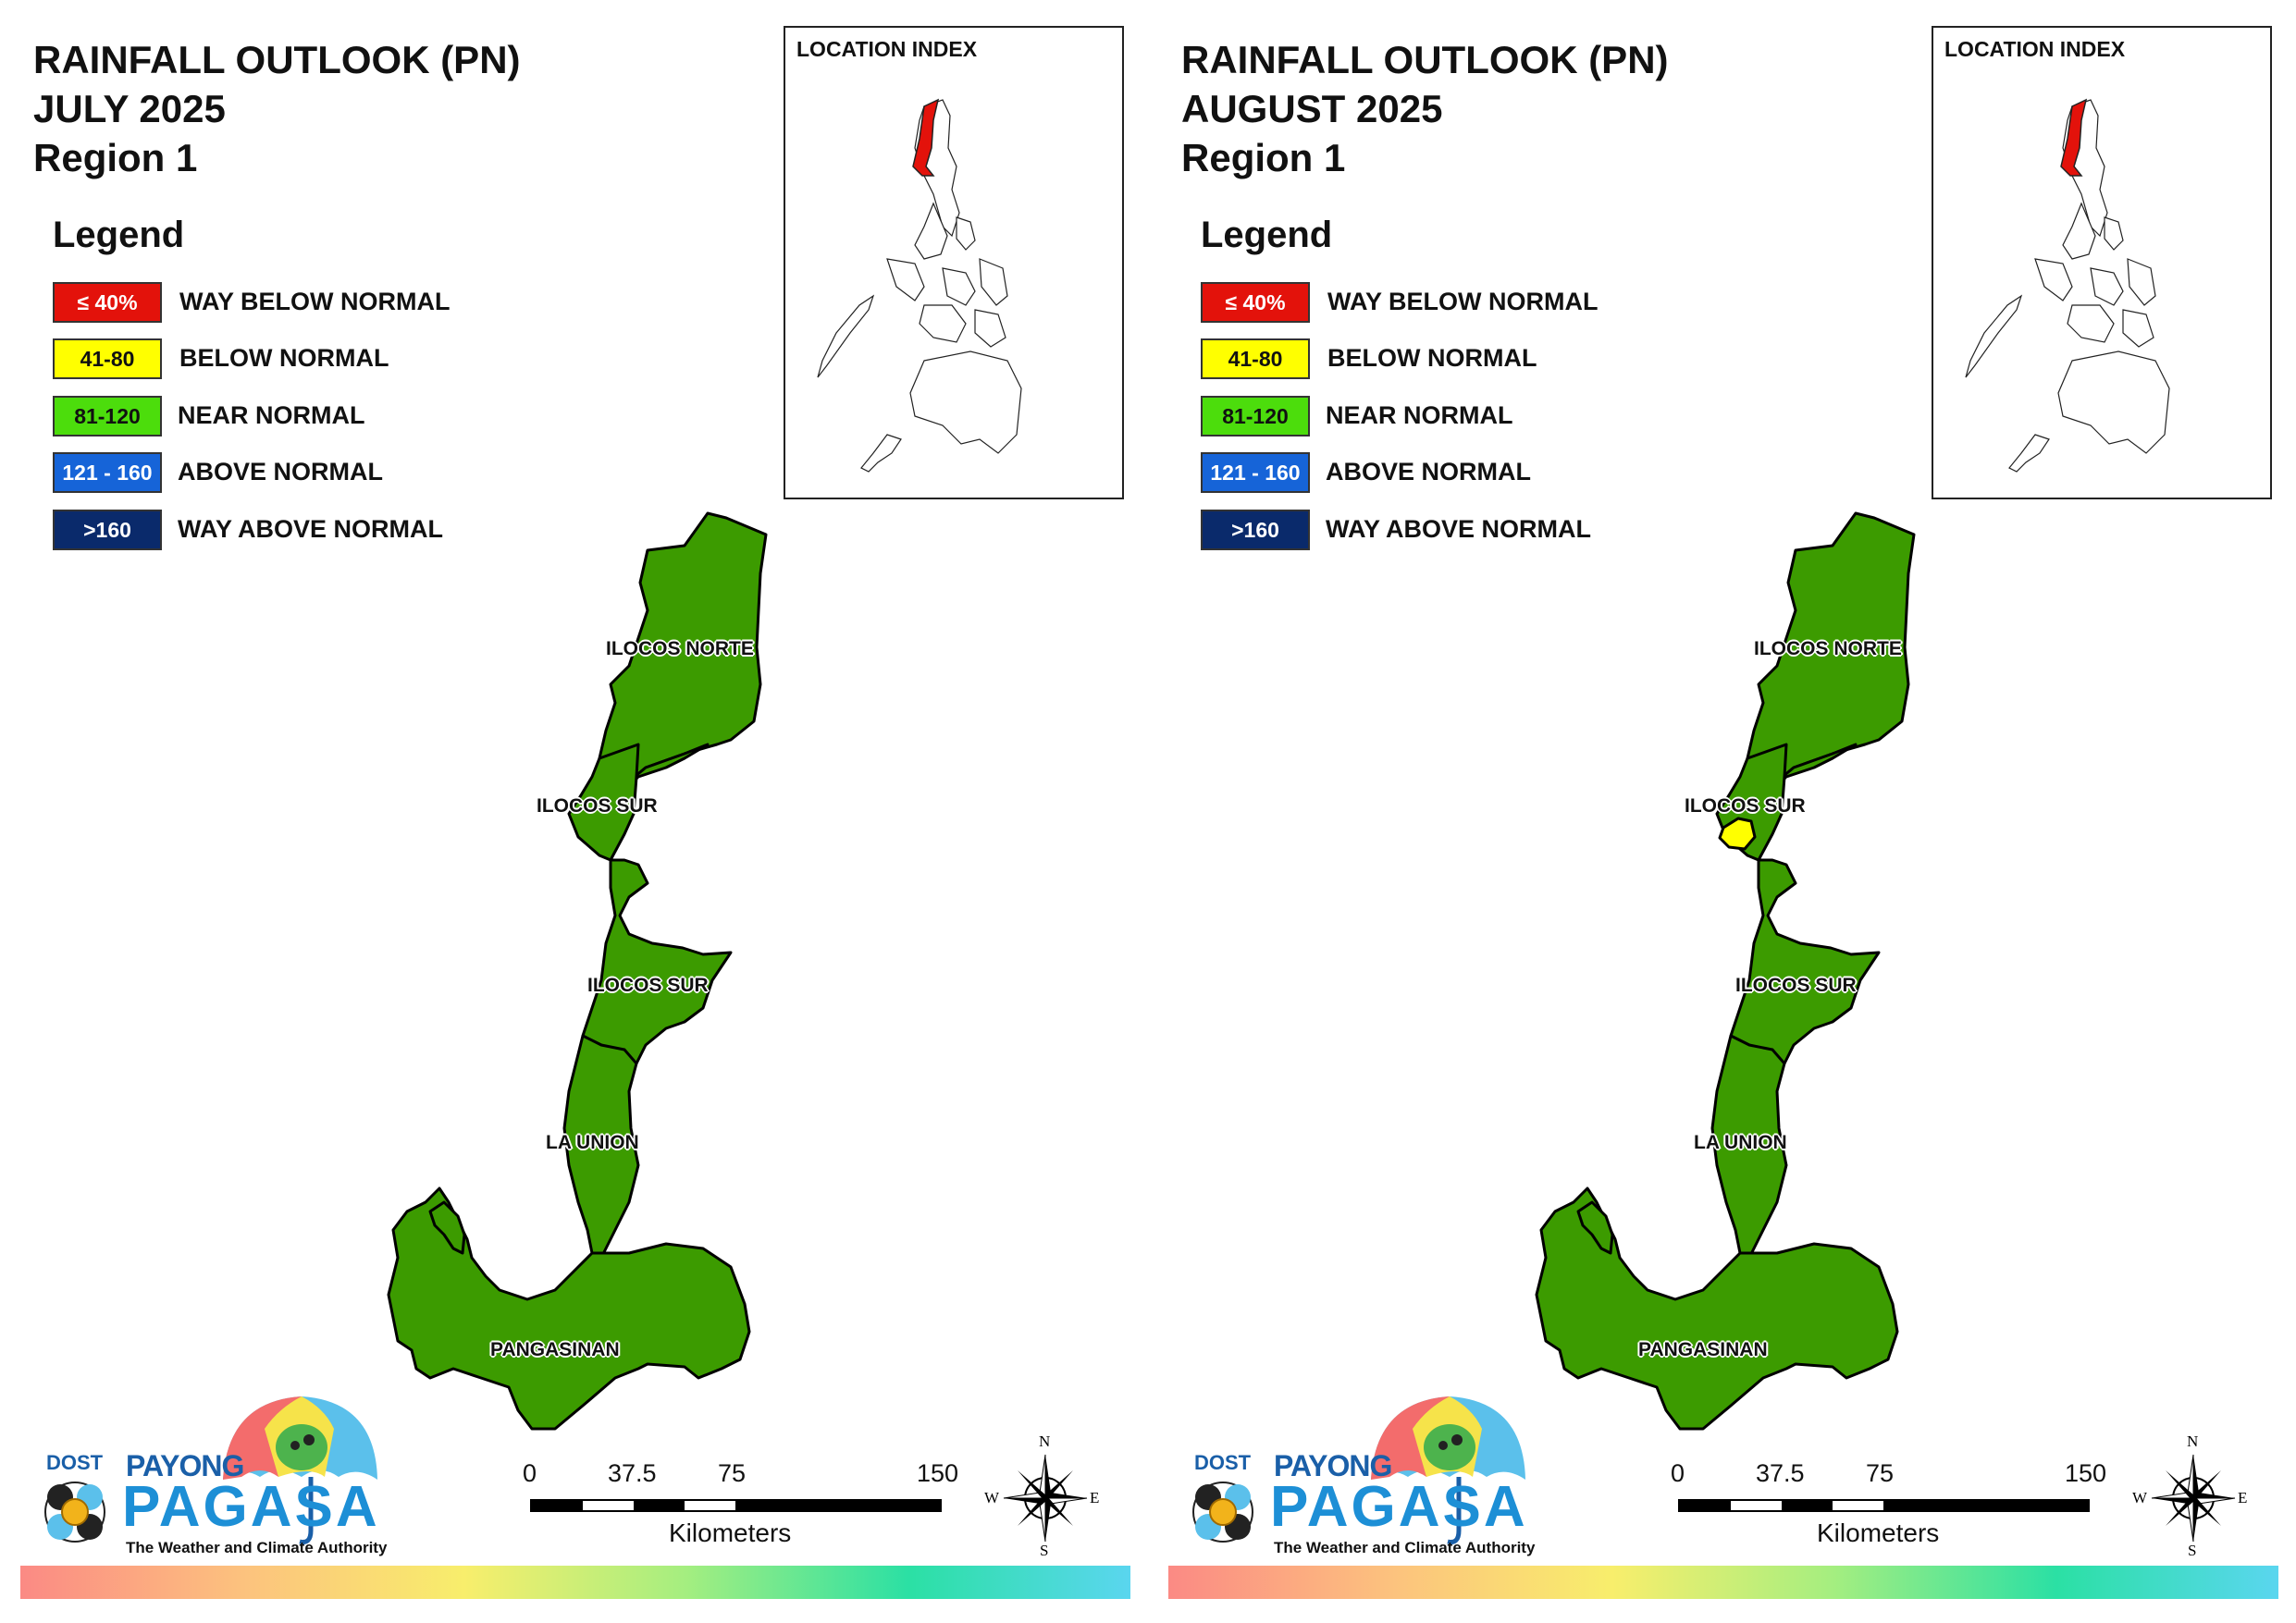 This screenshot has height=1623, width=2296. Describe the element at coordinates (2086, 1473) in the screenshot. I see `scale-tick: 150` at that location.